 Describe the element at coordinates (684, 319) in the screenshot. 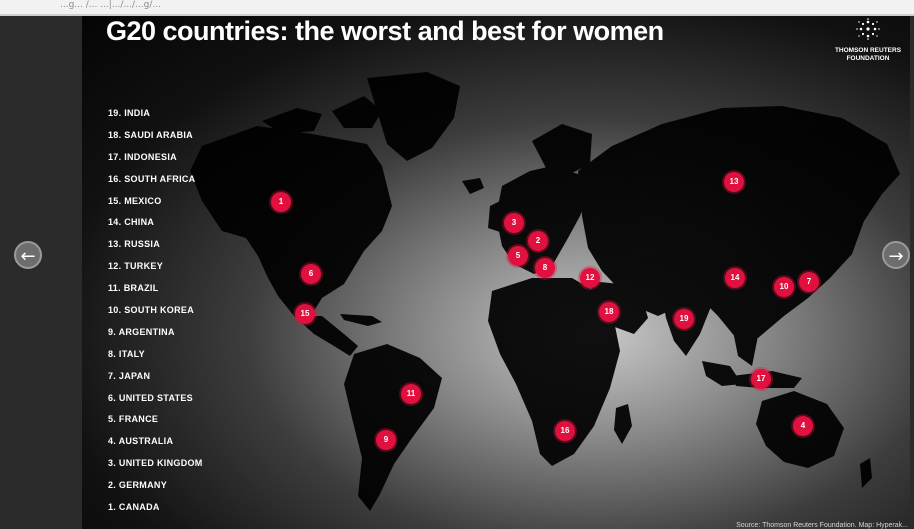

I see `map-marker: 19` at that location.